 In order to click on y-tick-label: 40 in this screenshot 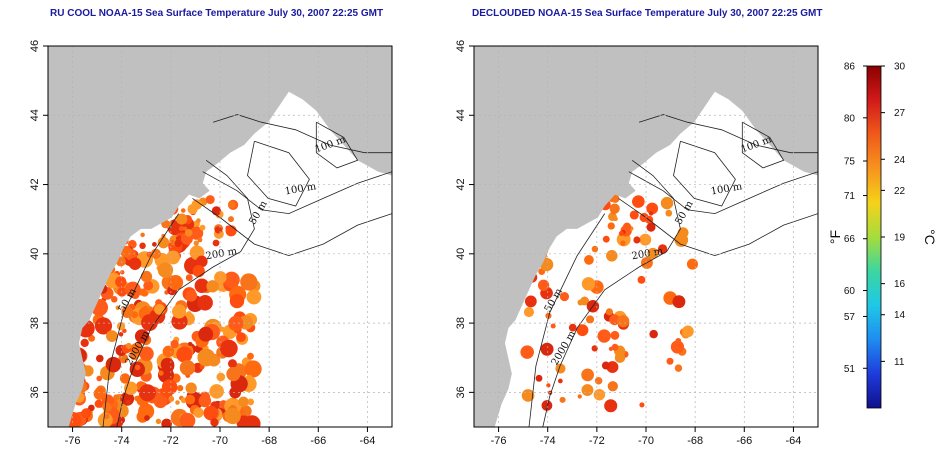, I will do `click(461, 254)`.